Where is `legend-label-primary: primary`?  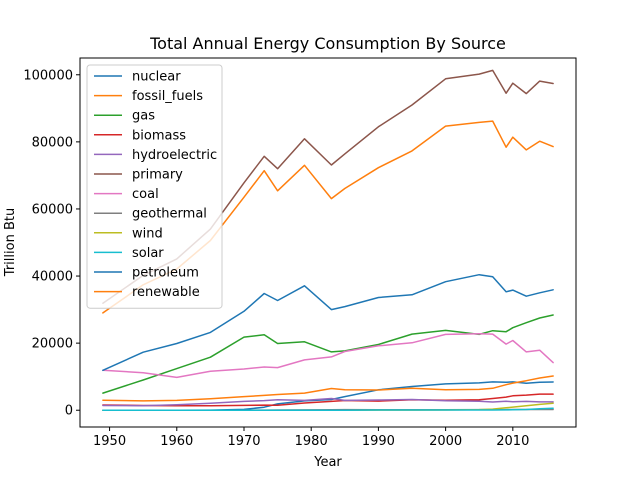 legend-label-primary: primary is located at coordinates (157, 175).